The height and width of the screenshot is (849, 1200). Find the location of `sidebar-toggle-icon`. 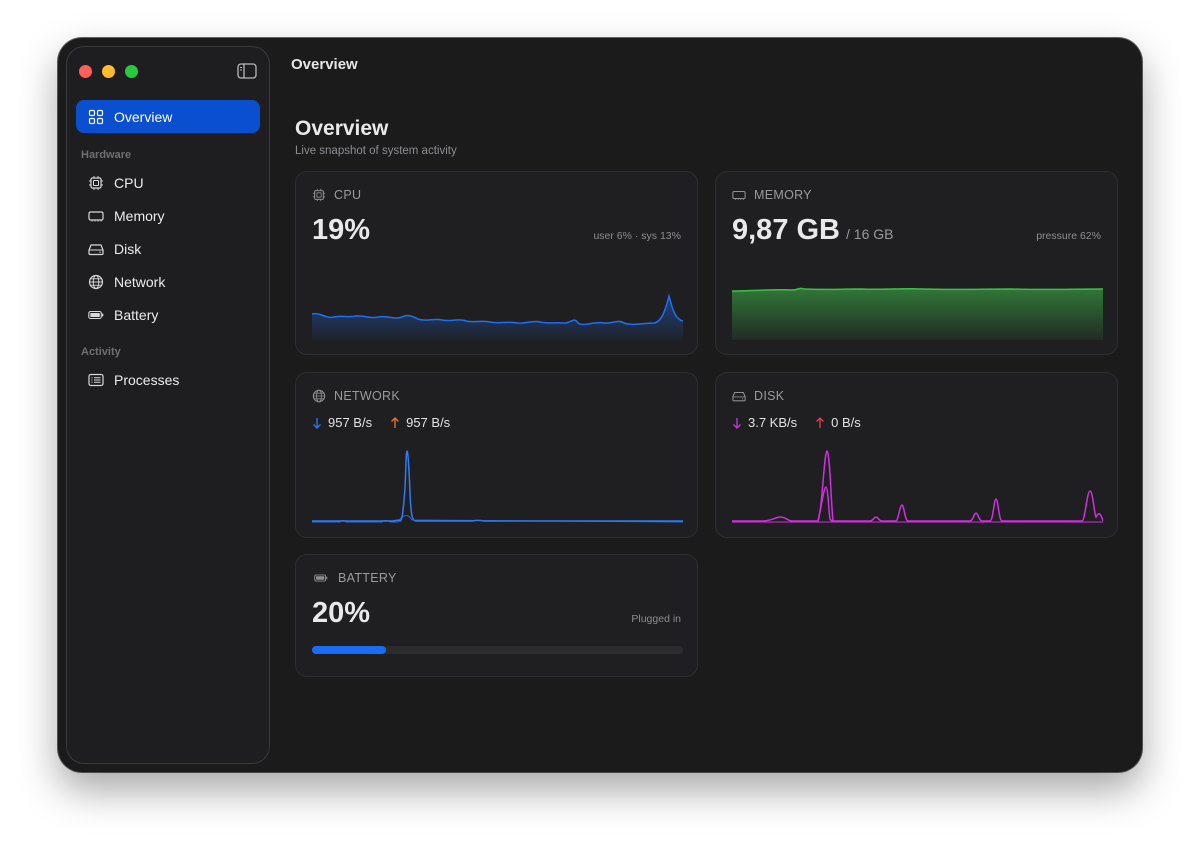

sidebar-toggle-icon is located at coordinates (247, 71).